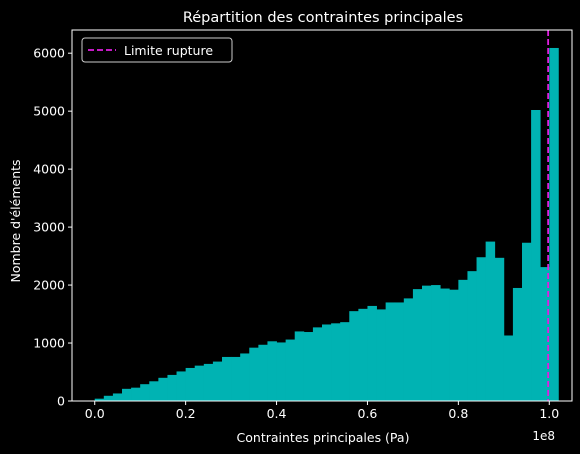  I want to click on y-tick-label: 2000, so click(49, 285).